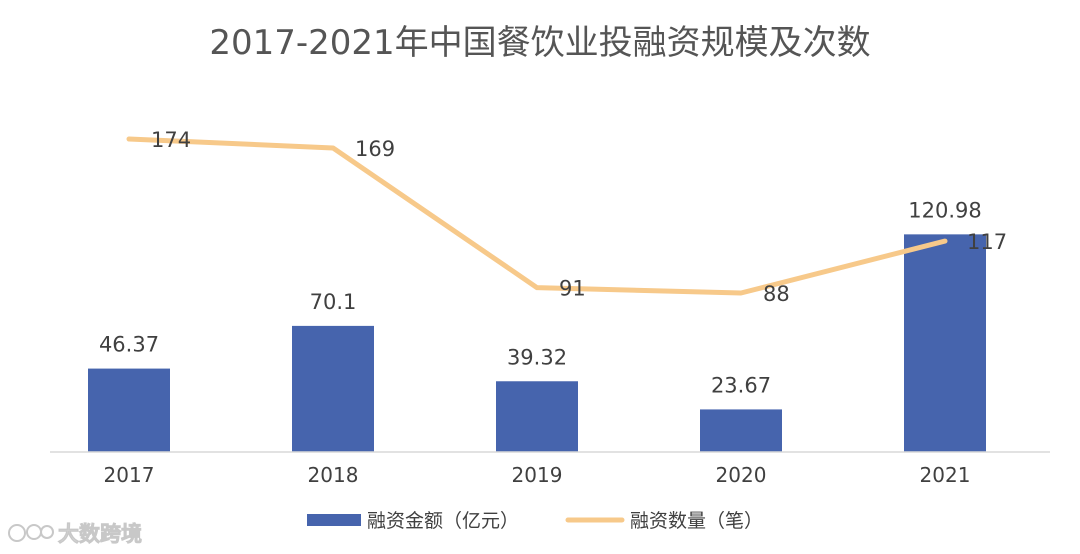 The image size is (1080, 554). I want to click on x-tick-label-2018: 2018, so click(333, 475).